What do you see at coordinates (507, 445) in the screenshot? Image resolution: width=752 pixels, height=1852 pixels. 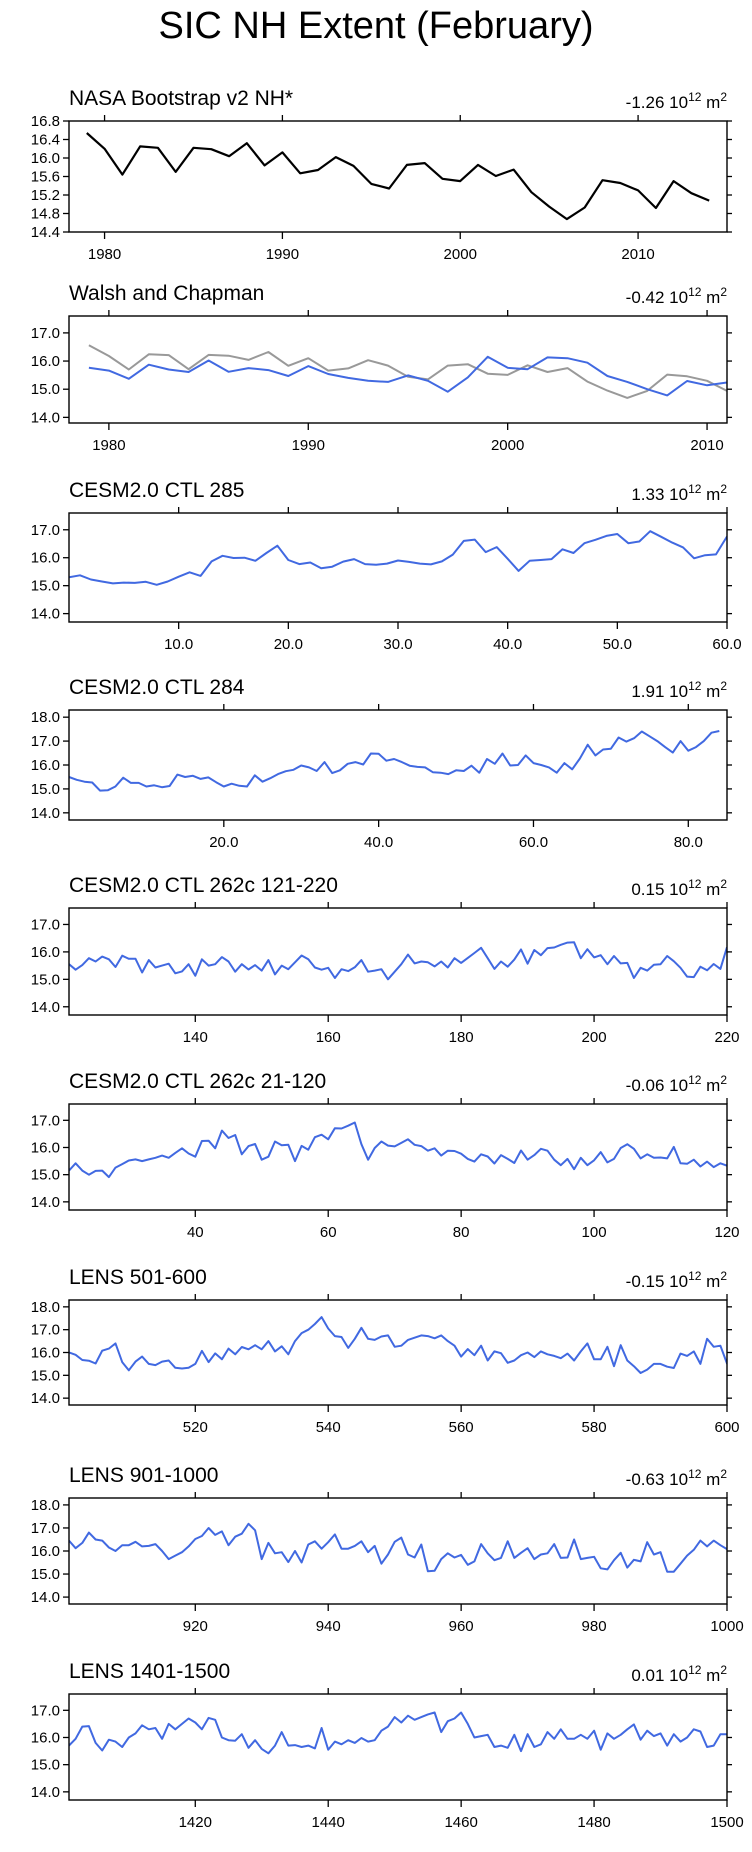 I see `x-tick-label: 2000` at bounding box center [507, 445].